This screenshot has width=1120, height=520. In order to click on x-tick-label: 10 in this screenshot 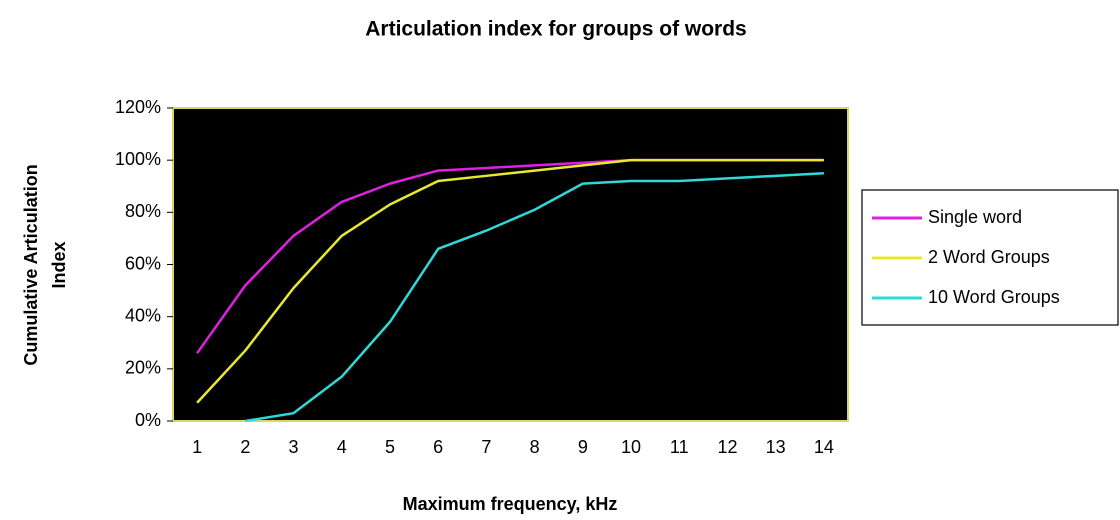, I will do `click(631, 447)`.